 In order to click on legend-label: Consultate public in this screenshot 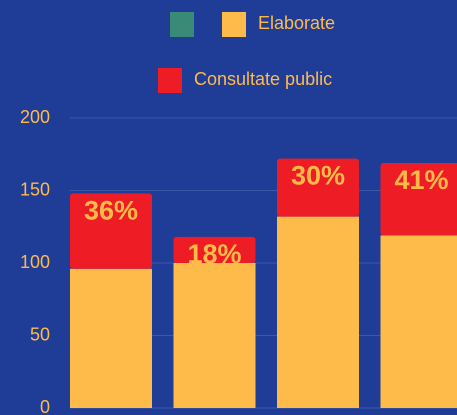, I will do `click(263, 79)`.